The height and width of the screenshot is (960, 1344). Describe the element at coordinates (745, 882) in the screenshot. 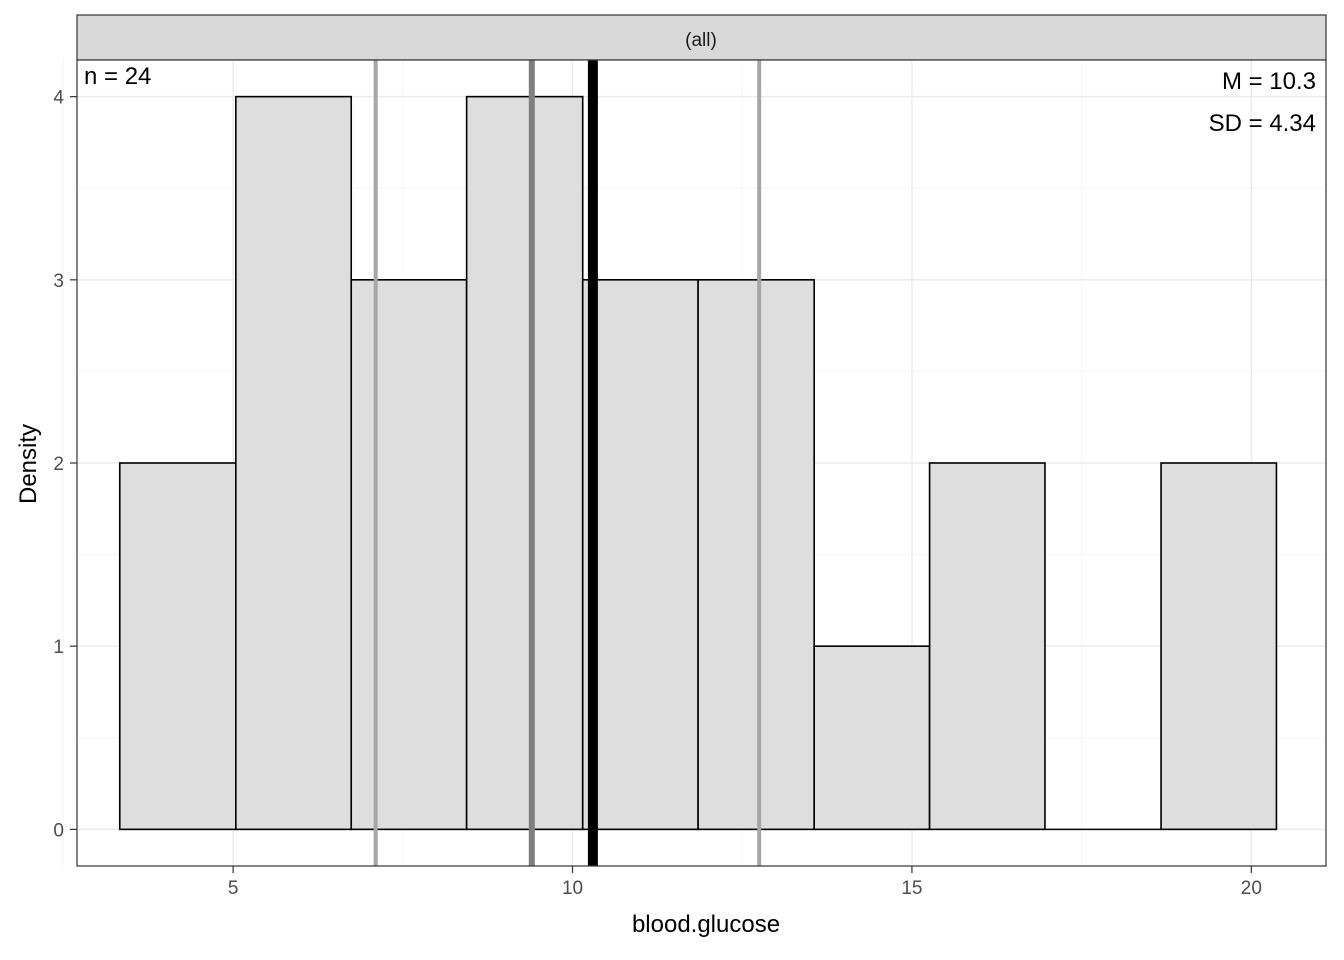

I see `x-axis: 5 10 15 20` at that location.